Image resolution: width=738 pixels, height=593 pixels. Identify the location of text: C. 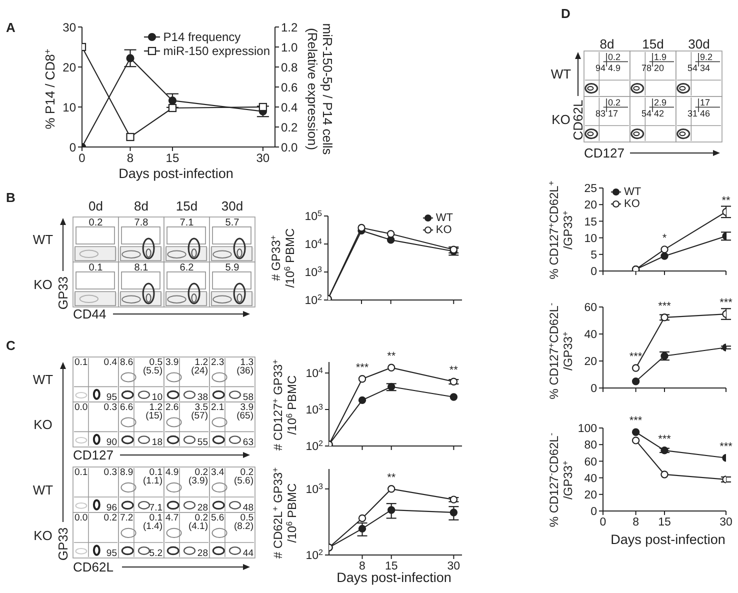
(11, 345).